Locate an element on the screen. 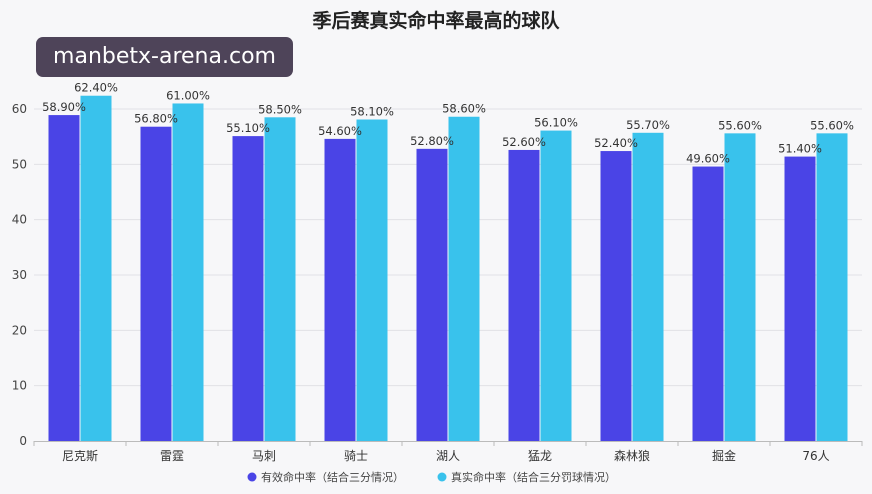 This screenshot has height=494, width=872. y-tick-label: 50 is located at coordinates (19, 164).